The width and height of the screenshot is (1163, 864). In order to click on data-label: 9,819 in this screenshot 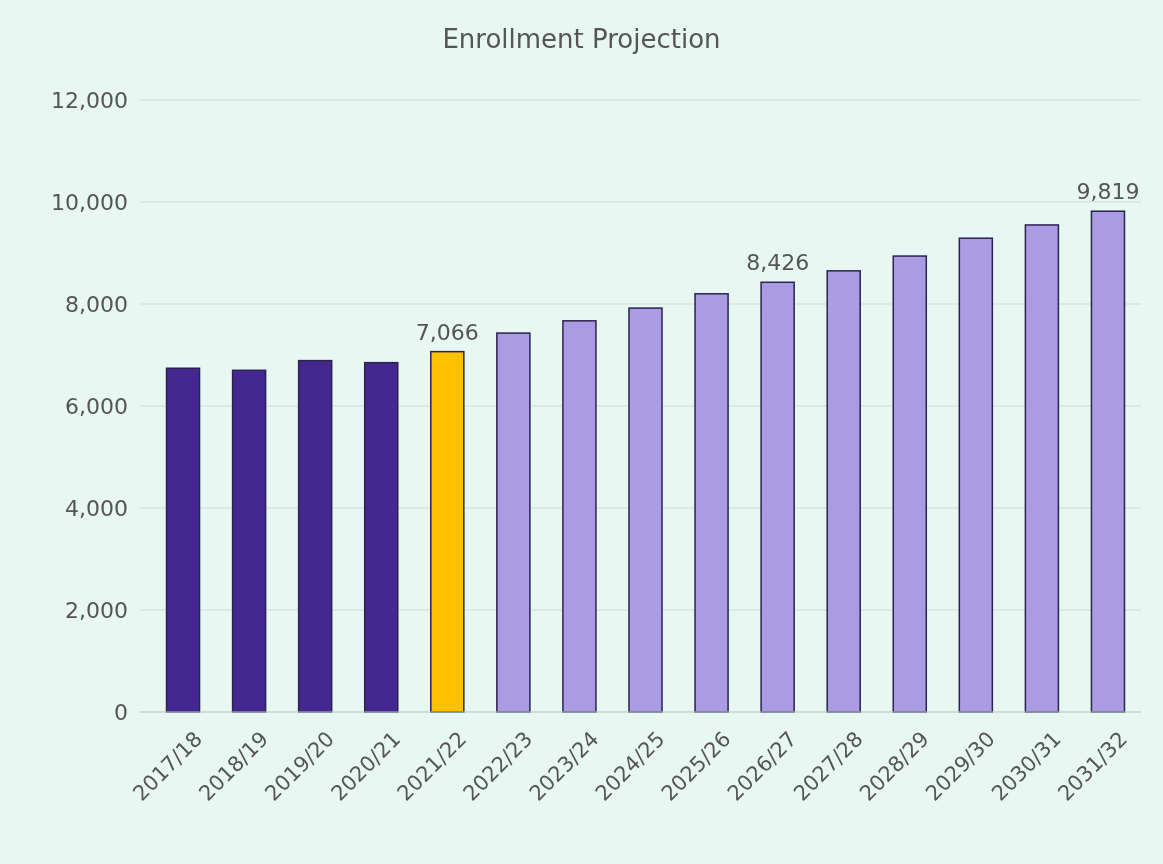, I will do `click(1108, 192)`.